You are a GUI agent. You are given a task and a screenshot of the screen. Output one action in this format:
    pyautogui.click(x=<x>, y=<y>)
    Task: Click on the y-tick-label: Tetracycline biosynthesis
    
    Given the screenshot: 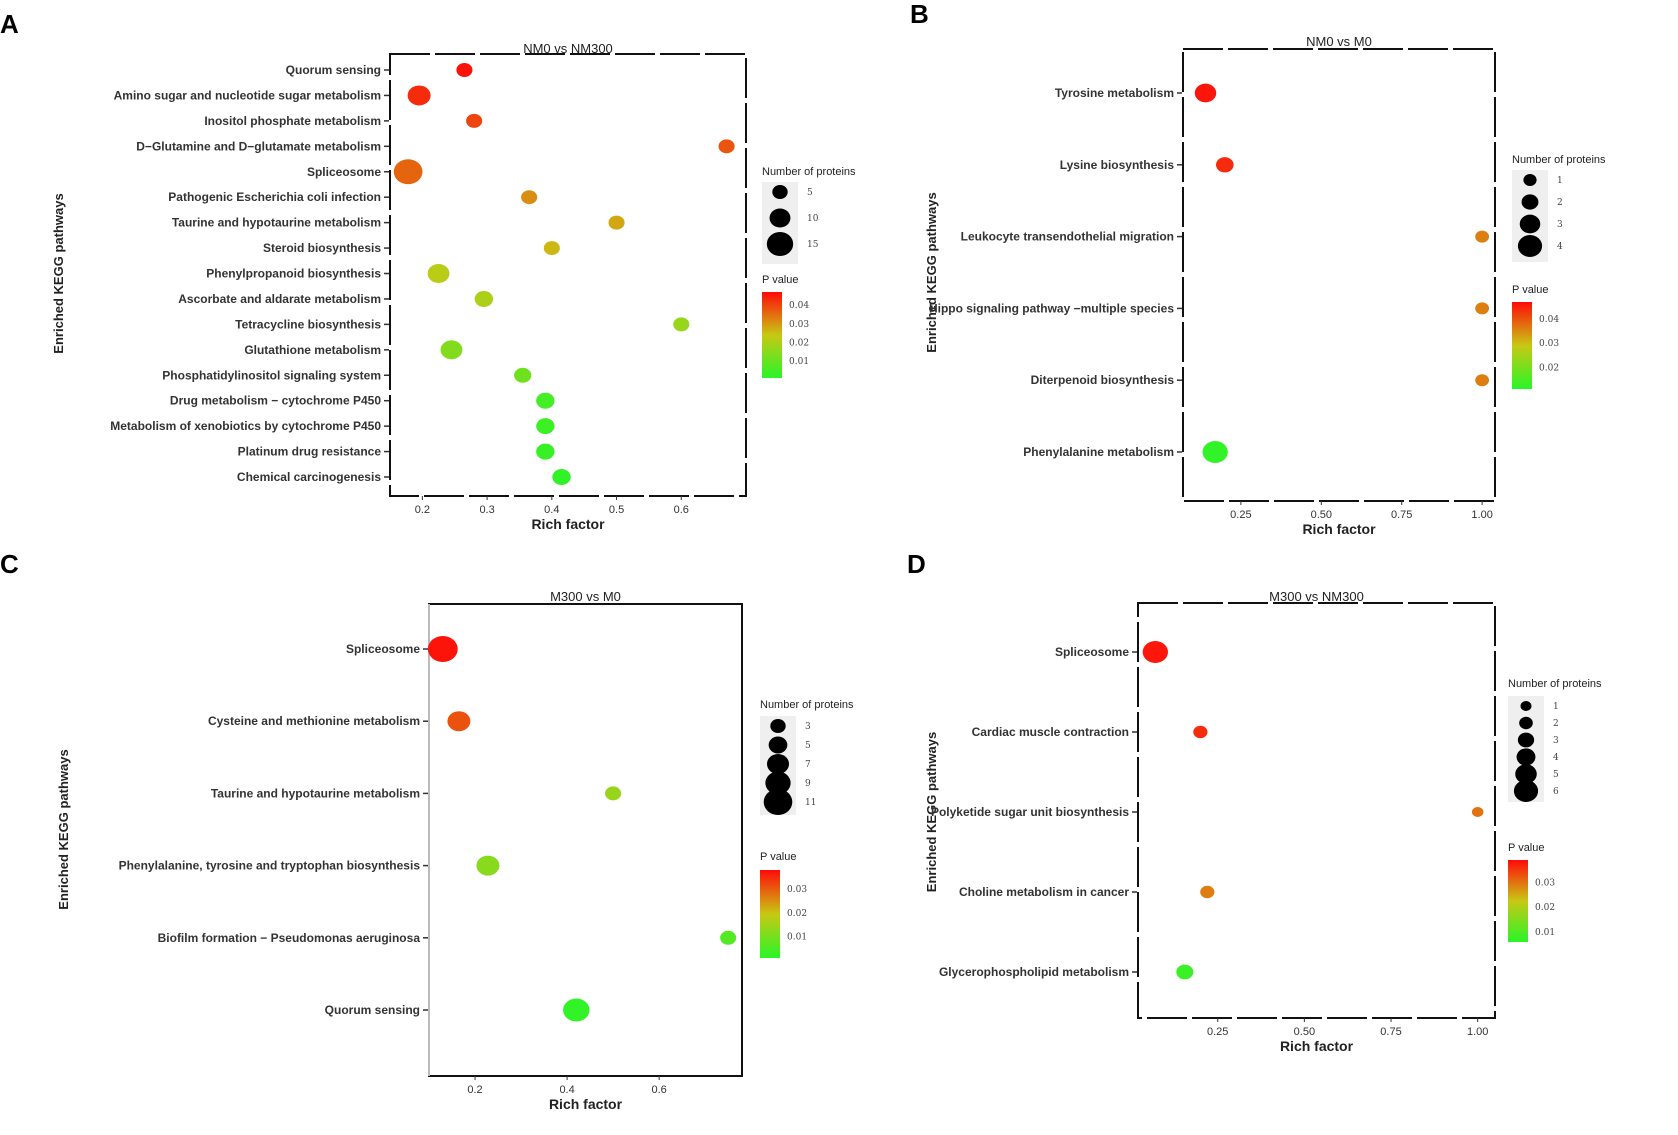 What is the action you would take?
    pyautogui.click(x=308, y=324)
    